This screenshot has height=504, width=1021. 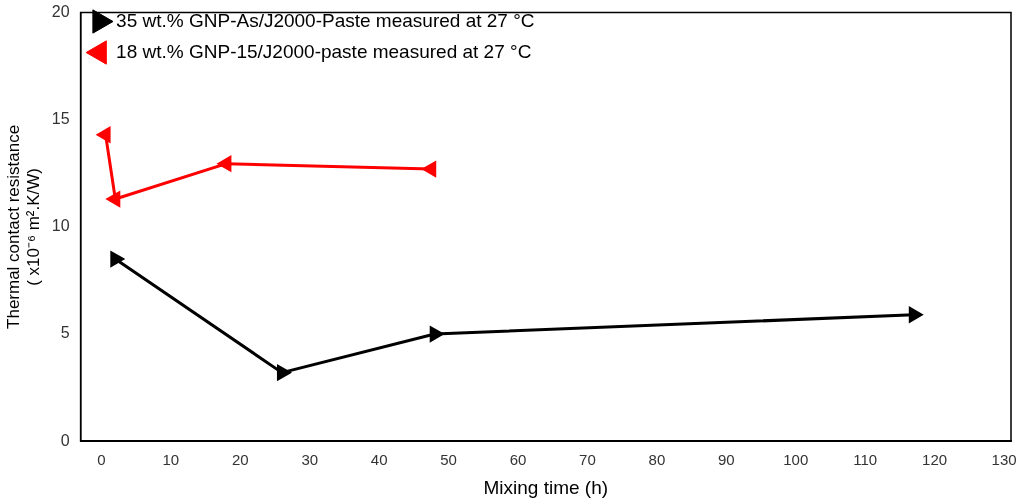 What do you see at coordinates (518, 460) in the screenshot?
I see `x-tick-label: 60` at bounding box center [518, 460].